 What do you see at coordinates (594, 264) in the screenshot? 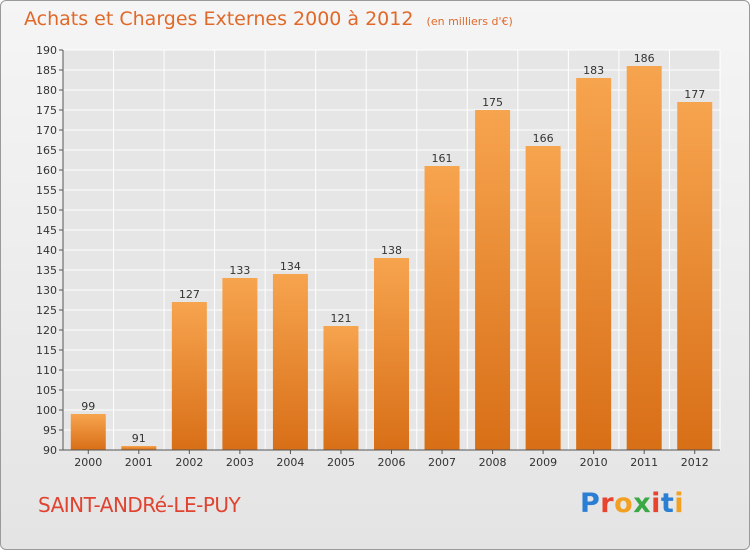
I see `bar-2010` at bounding box center [594, 264].